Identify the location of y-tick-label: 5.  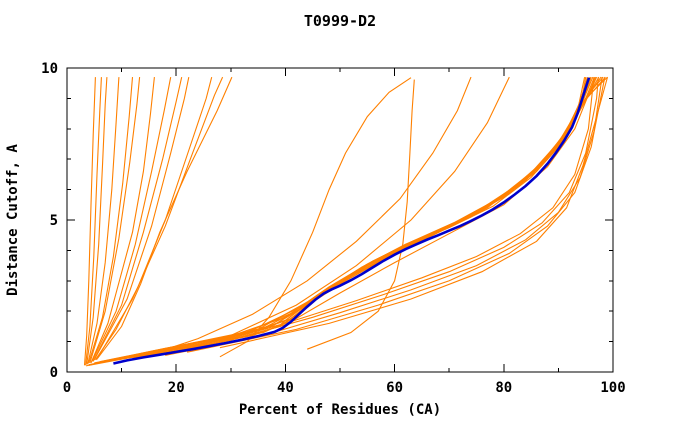
(54, 221).